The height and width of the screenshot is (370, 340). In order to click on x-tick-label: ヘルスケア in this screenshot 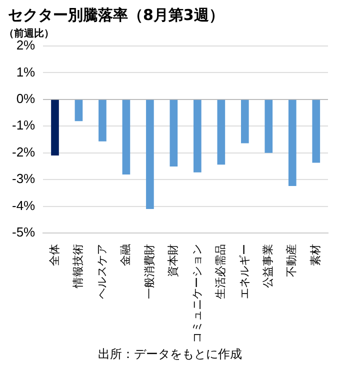, I will do `click(101, 271)`.